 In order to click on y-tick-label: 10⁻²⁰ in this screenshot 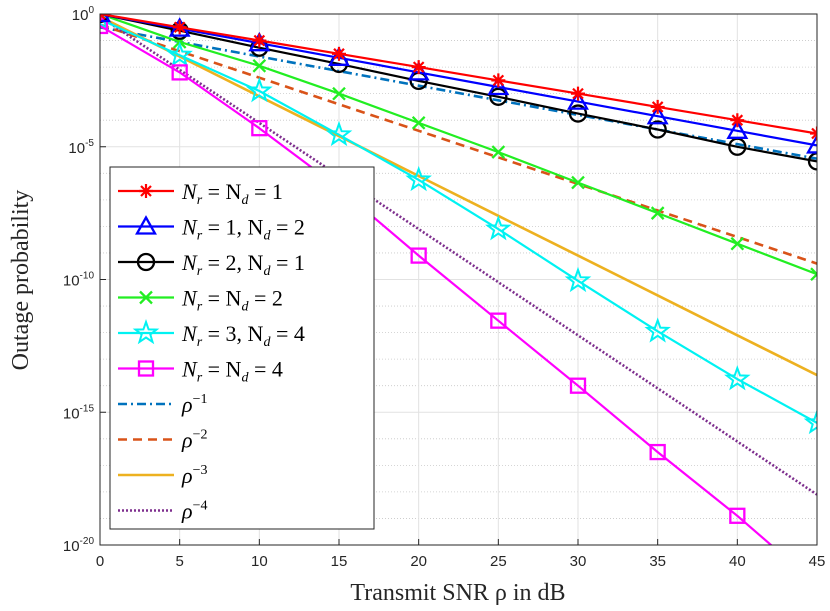, I will do `click(79, 545)`.